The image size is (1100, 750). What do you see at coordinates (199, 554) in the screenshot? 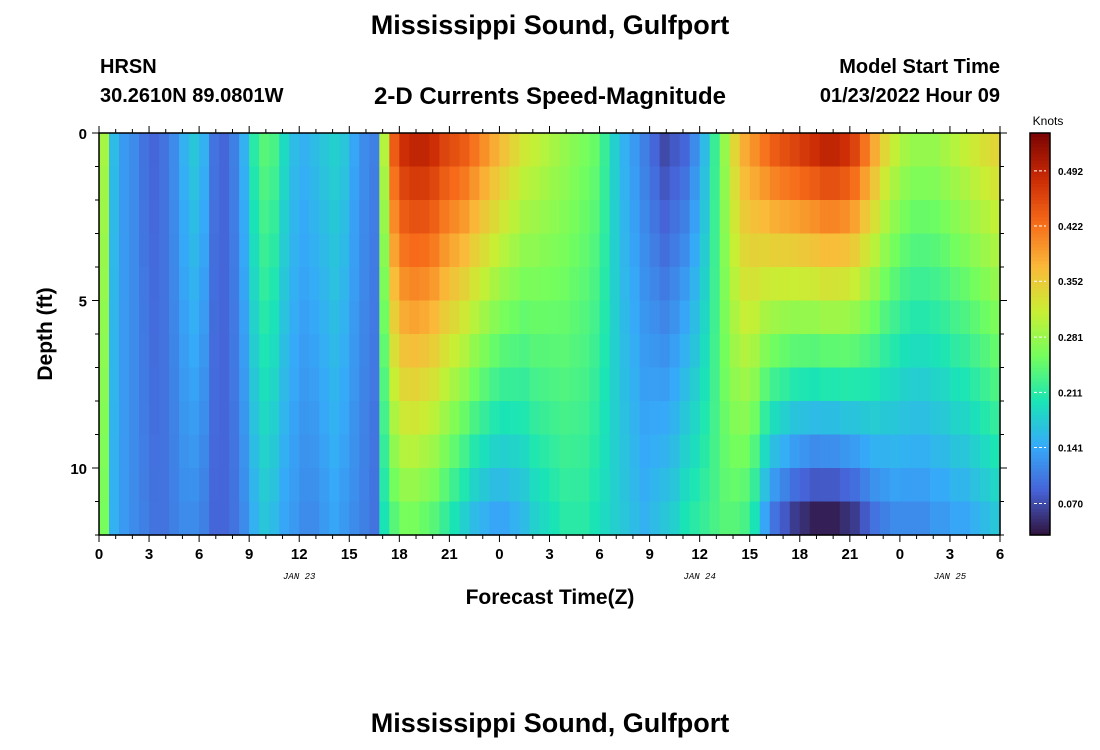
I see `x-tick-label: 6` at bounding box center [199, 554].